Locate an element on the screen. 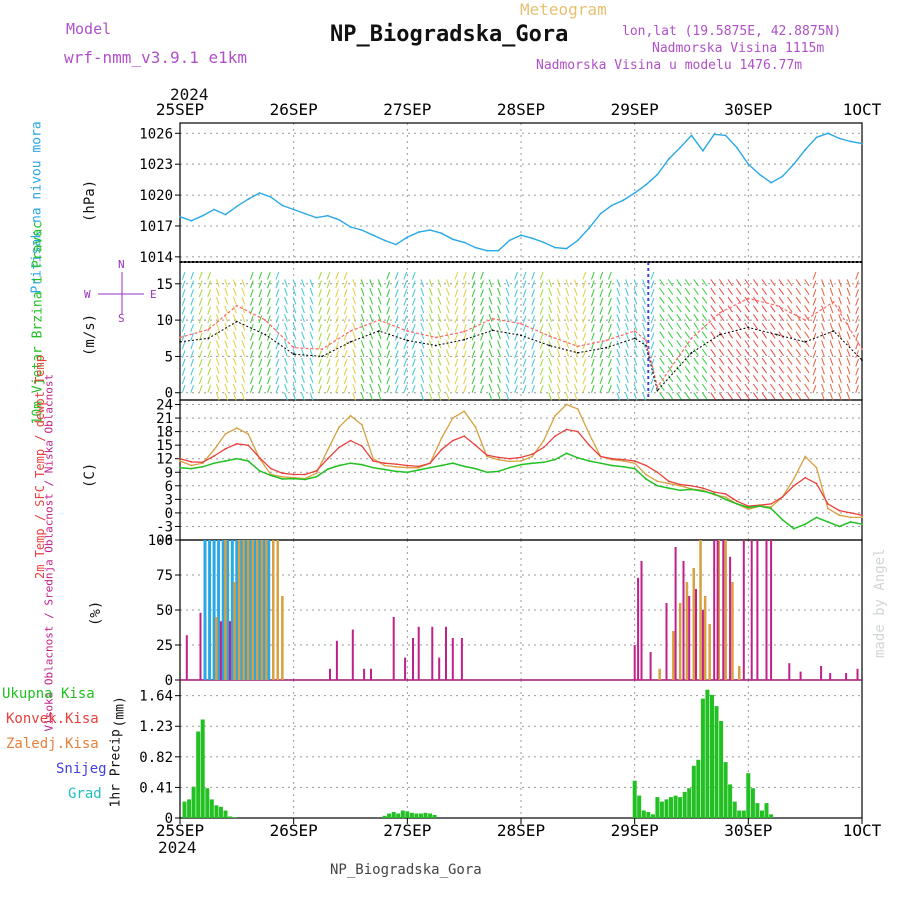 Image resolution: width=900 pixels, height=900 pixels. x-tick-label-bottom: 25SEP is located at coordinates (180, 830).